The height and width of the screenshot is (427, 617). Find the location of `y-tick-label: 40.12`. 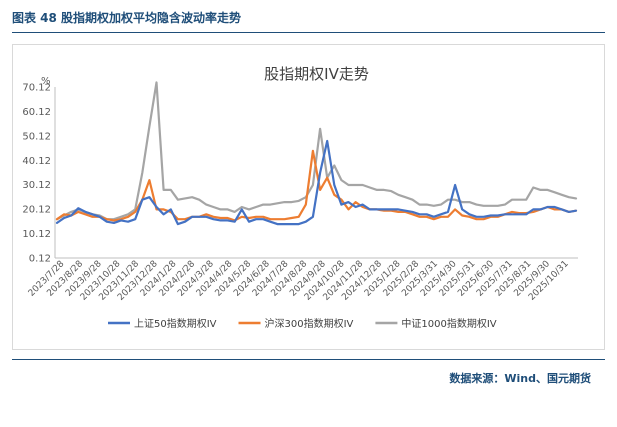

y-tick-label: 40.12 is located at coordinates (36, 161).